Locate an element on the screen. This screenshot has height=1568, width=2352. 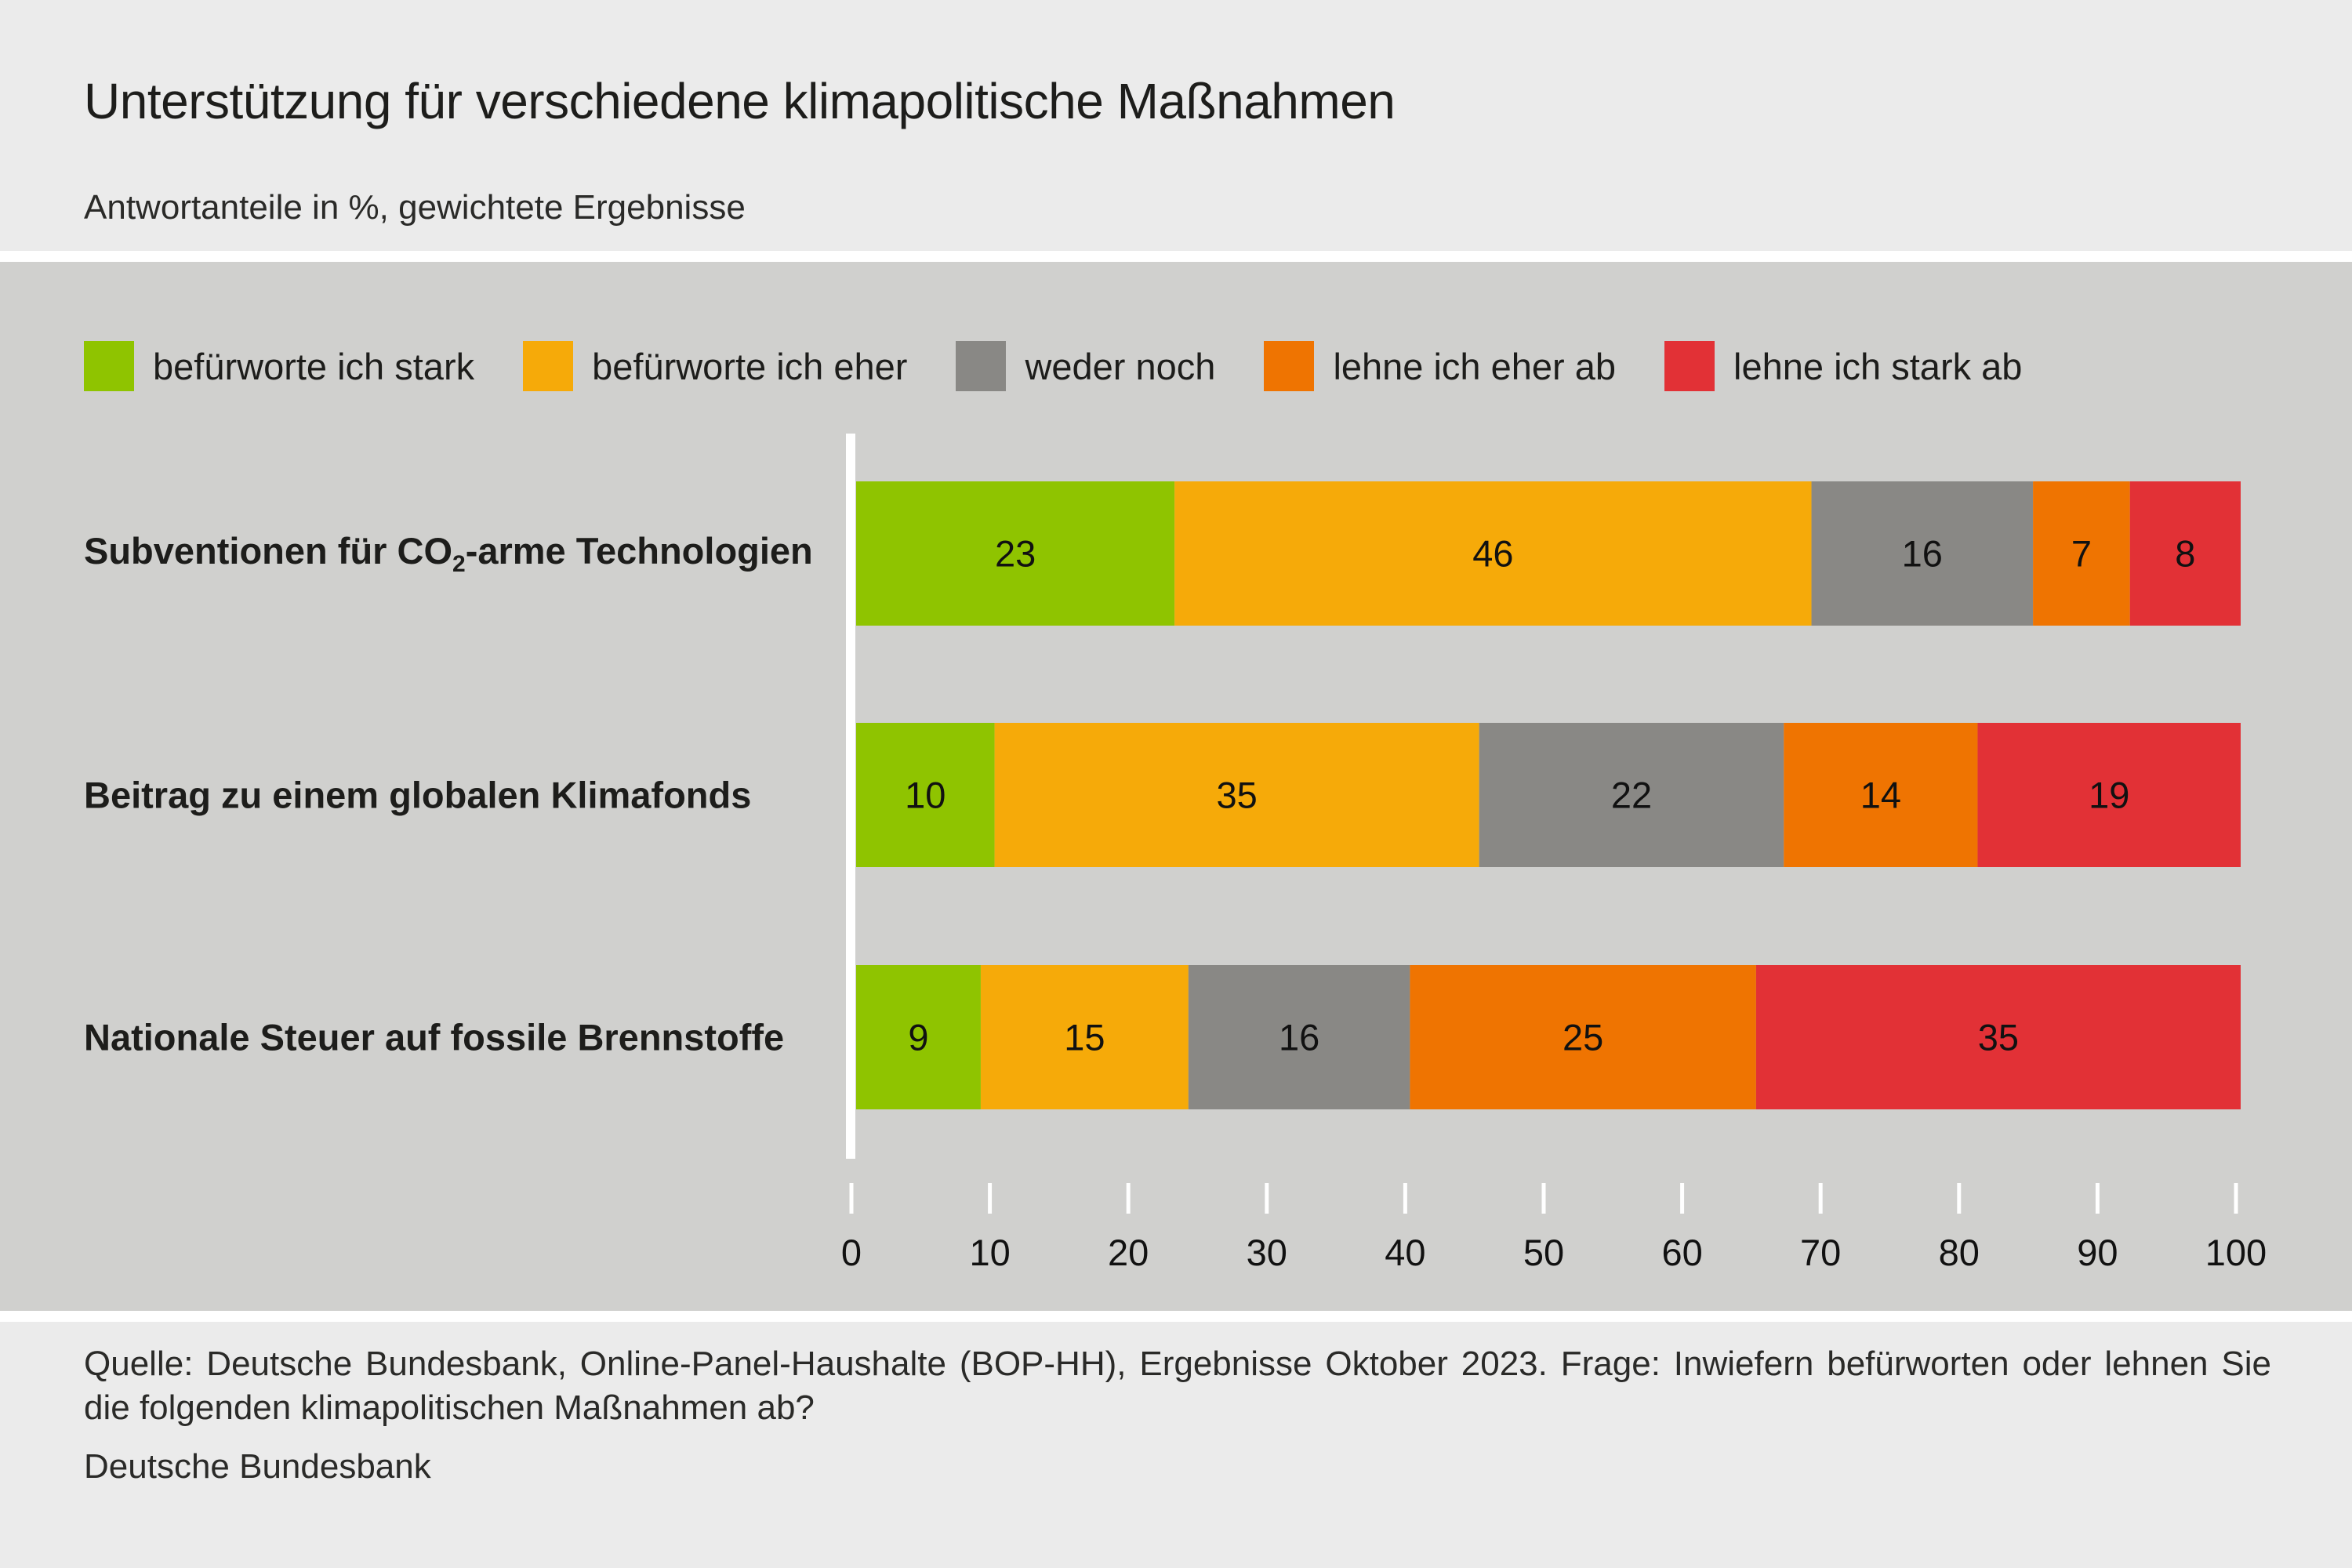
legend-item: befürworte ich eher is located at coordinates (715, 366).